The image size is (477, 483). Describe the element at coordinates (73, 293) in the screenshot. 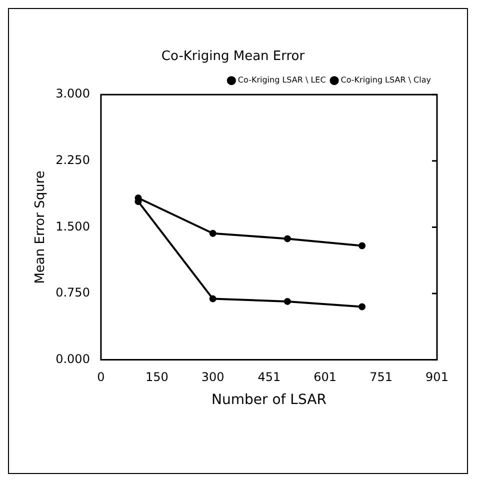

I see `y-tick-label: 0.750` at that location.